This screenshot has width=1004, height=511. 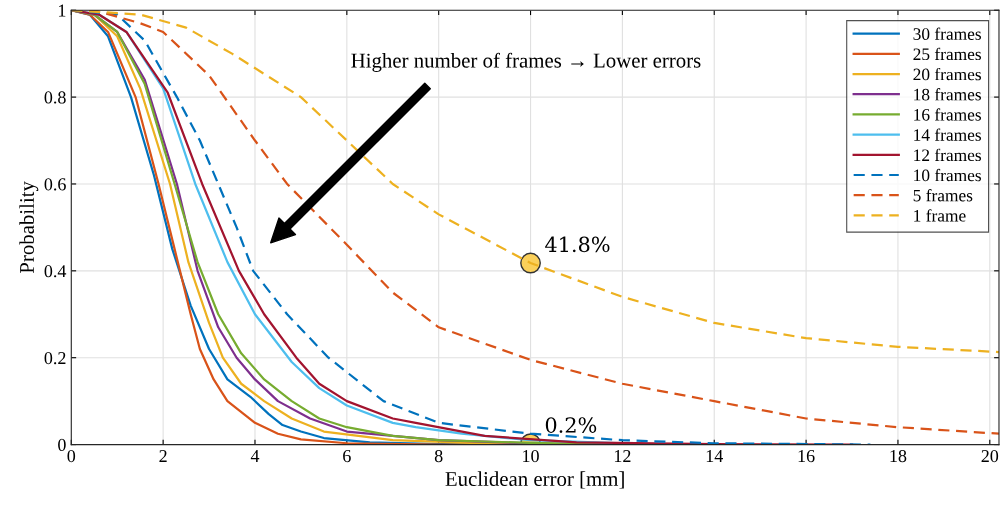 I want to click on x-tick-label: 16, so click(x=806, y=456).